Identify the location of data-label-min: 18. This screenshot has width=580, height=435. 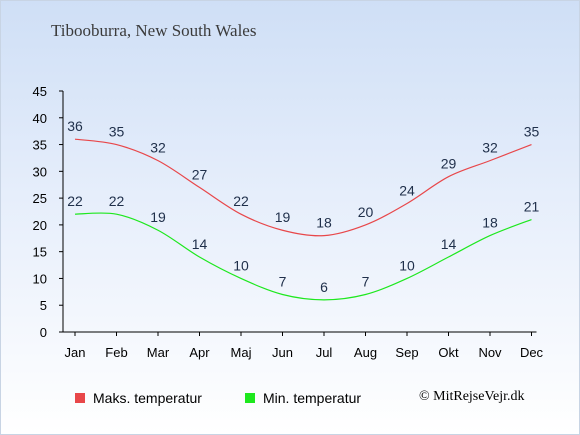
(490, 223).